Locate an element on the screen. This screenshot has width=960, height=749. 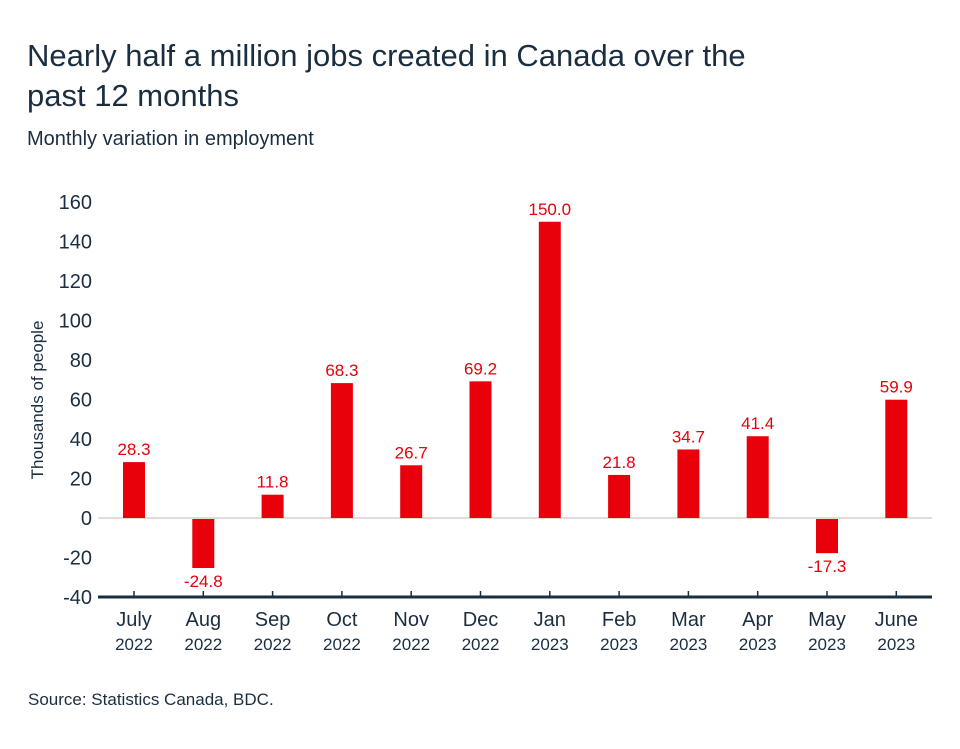
y-tick-label: 100 is located at coordinates (75, 322).